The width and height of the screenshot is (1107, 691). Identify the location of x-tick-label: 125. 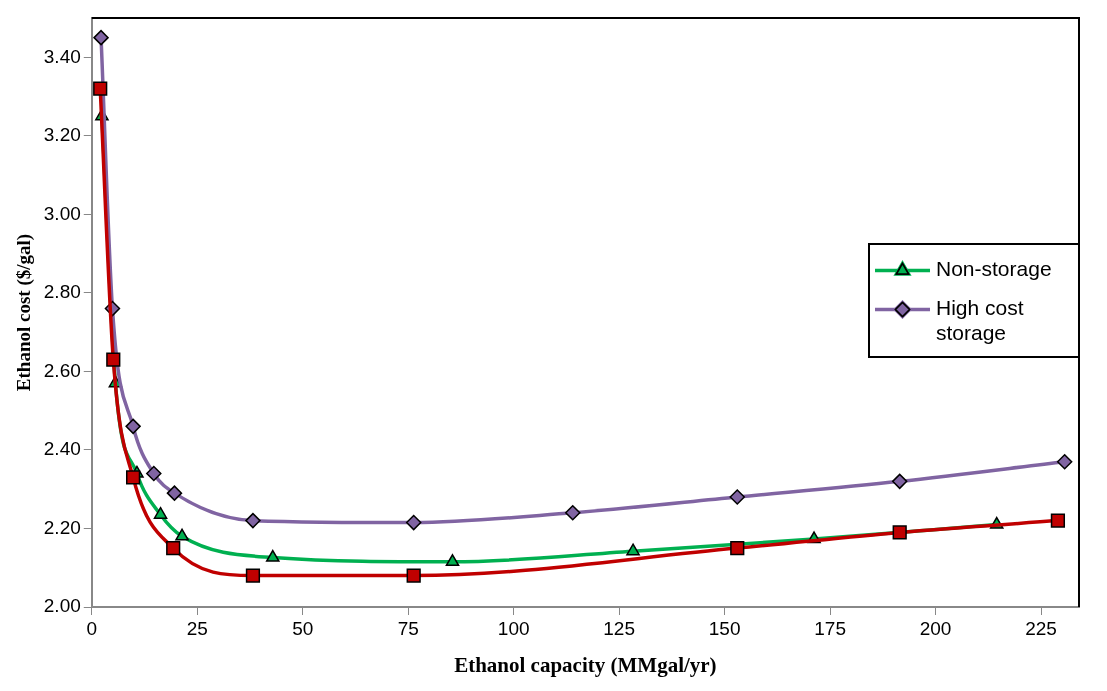
(619, 628).